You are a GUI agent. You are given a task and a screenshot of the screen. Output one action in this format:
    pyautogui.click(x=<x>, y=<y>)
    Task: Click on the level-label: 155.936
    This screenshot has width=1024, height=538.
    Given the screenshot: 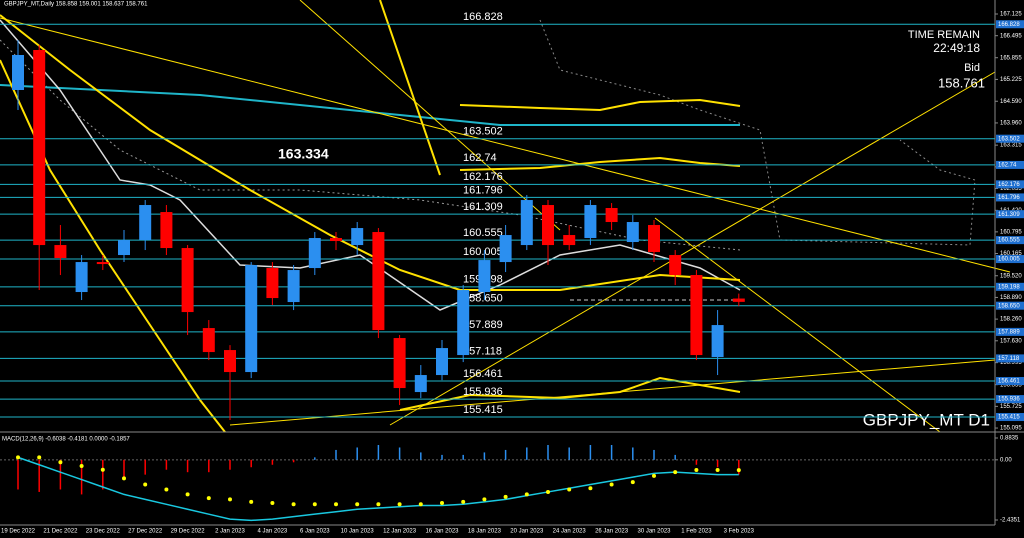 What is the action you would take?
    pyautogui.click(x=483, y=392)
    